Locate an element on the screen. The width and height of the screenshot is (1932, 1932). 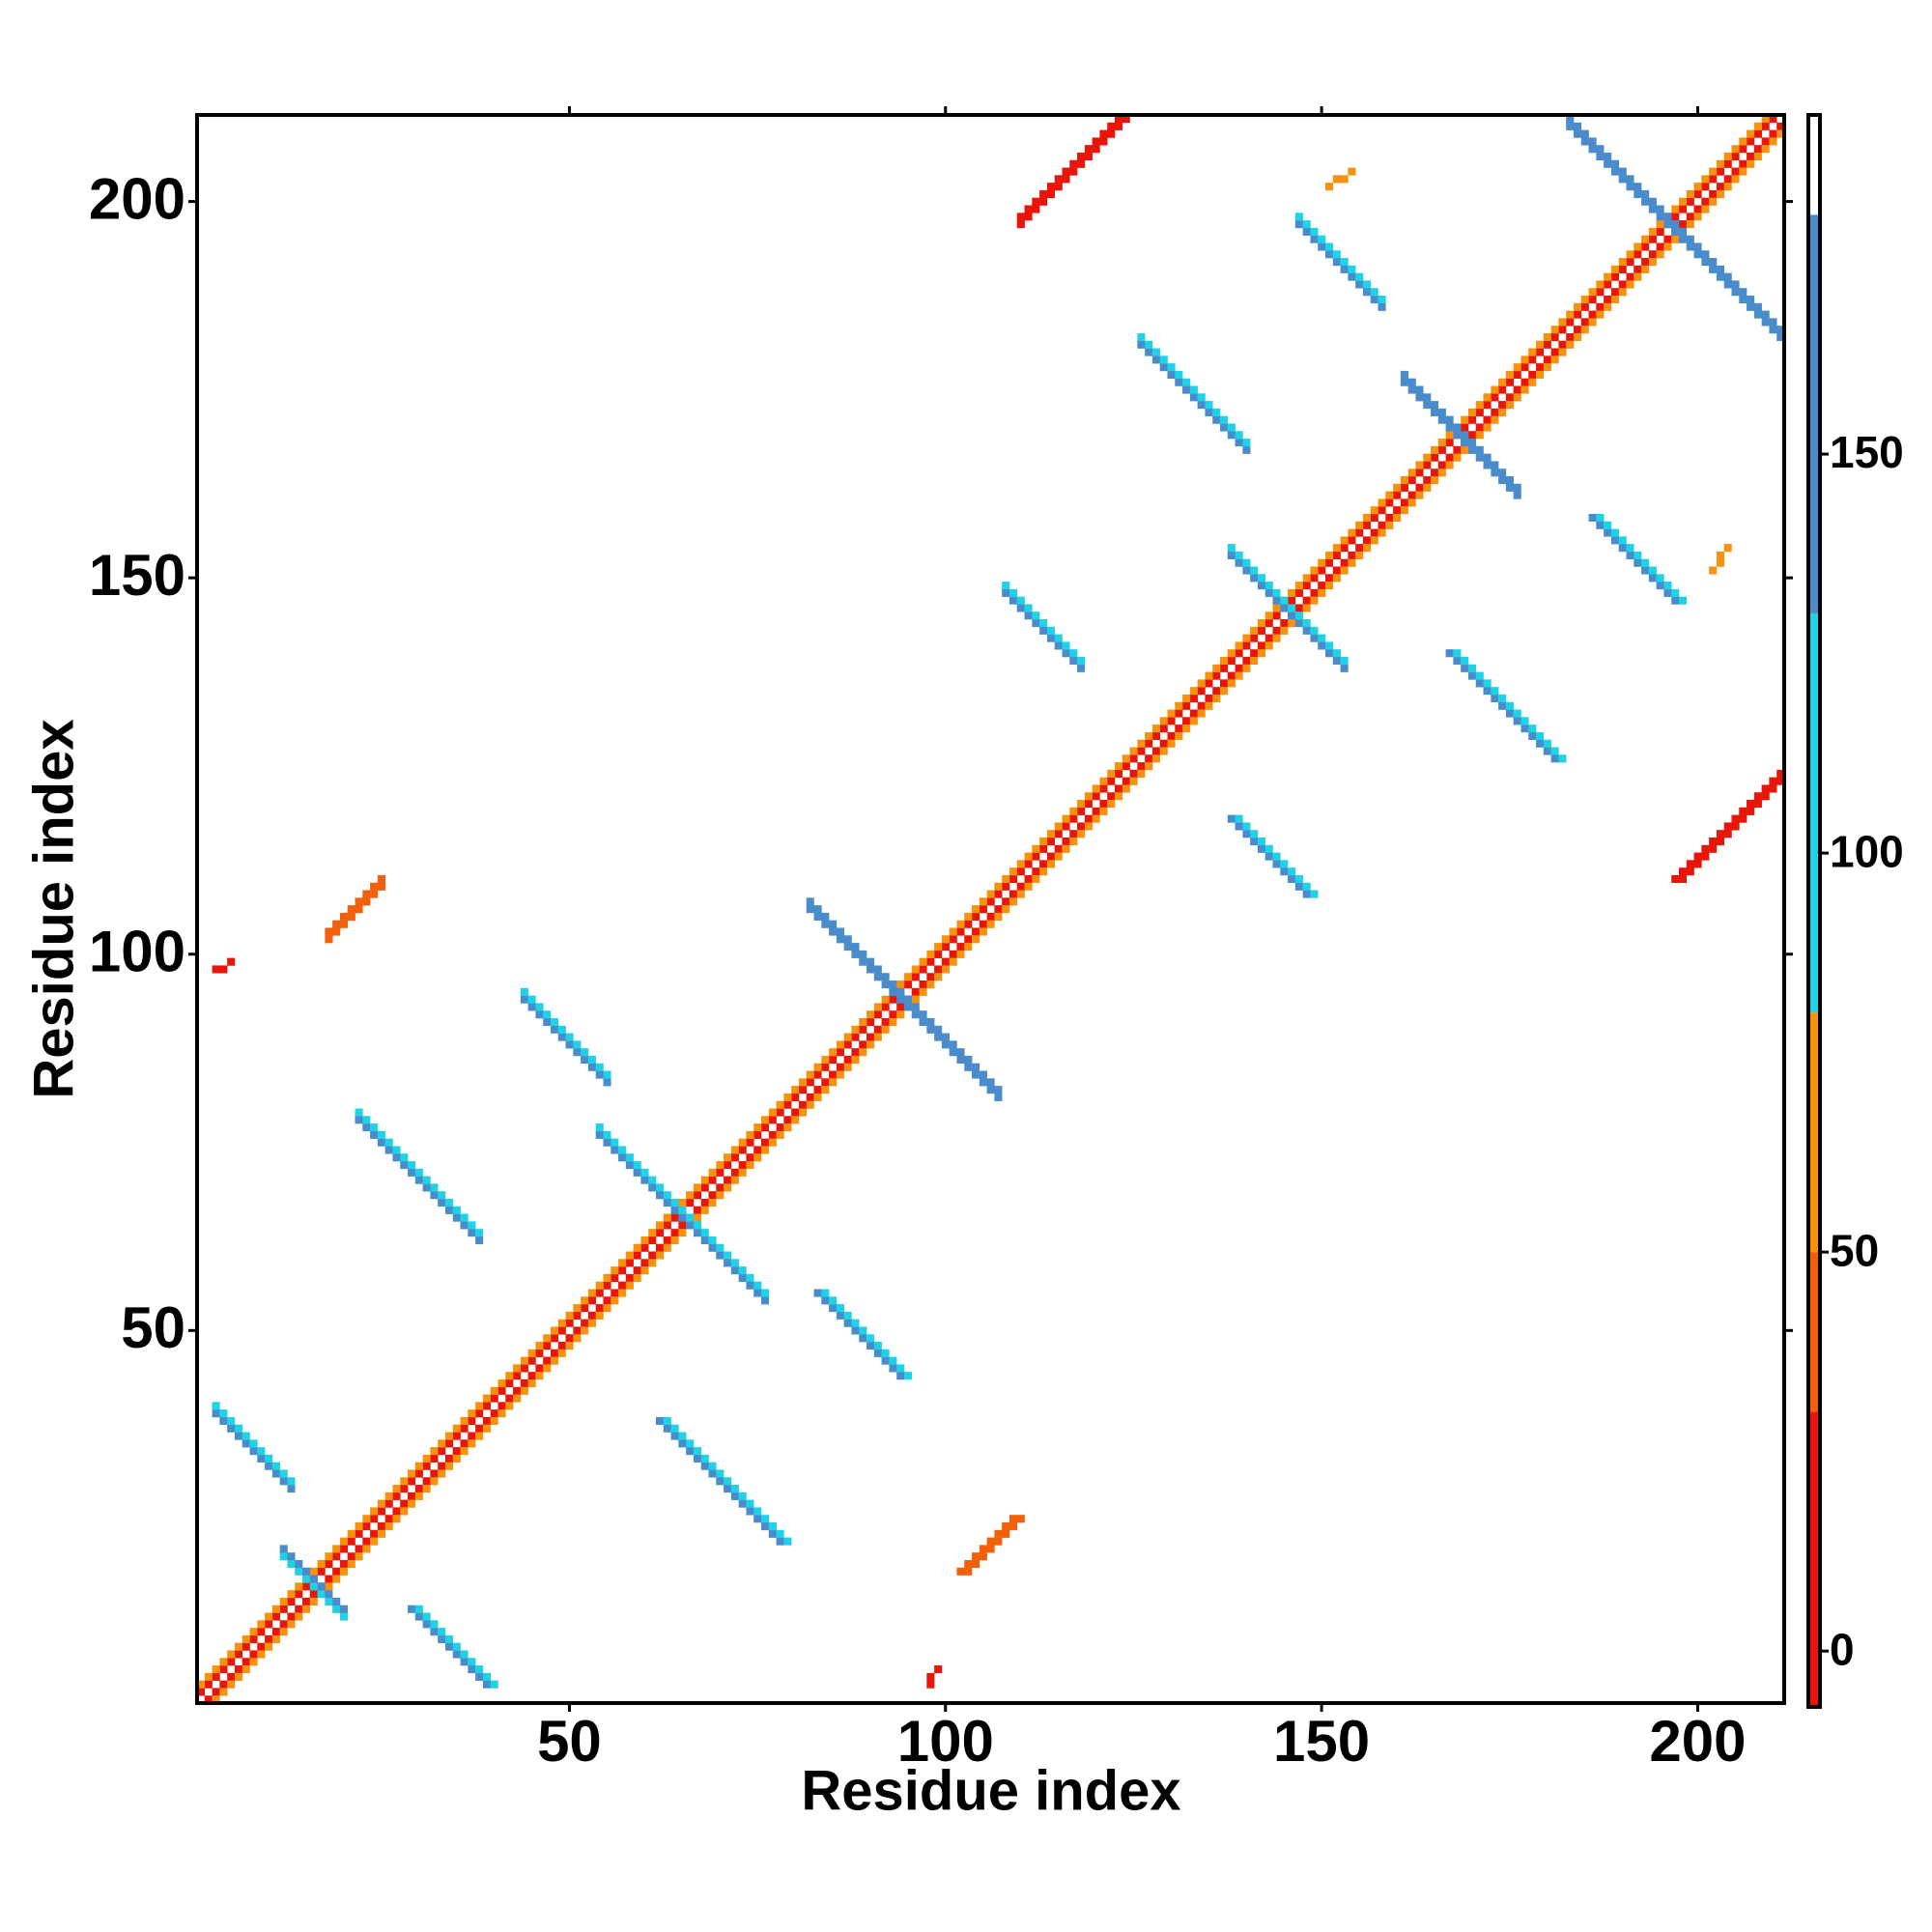
colorbar-tick-label: 0 is located at coordinates (1842, 1649).